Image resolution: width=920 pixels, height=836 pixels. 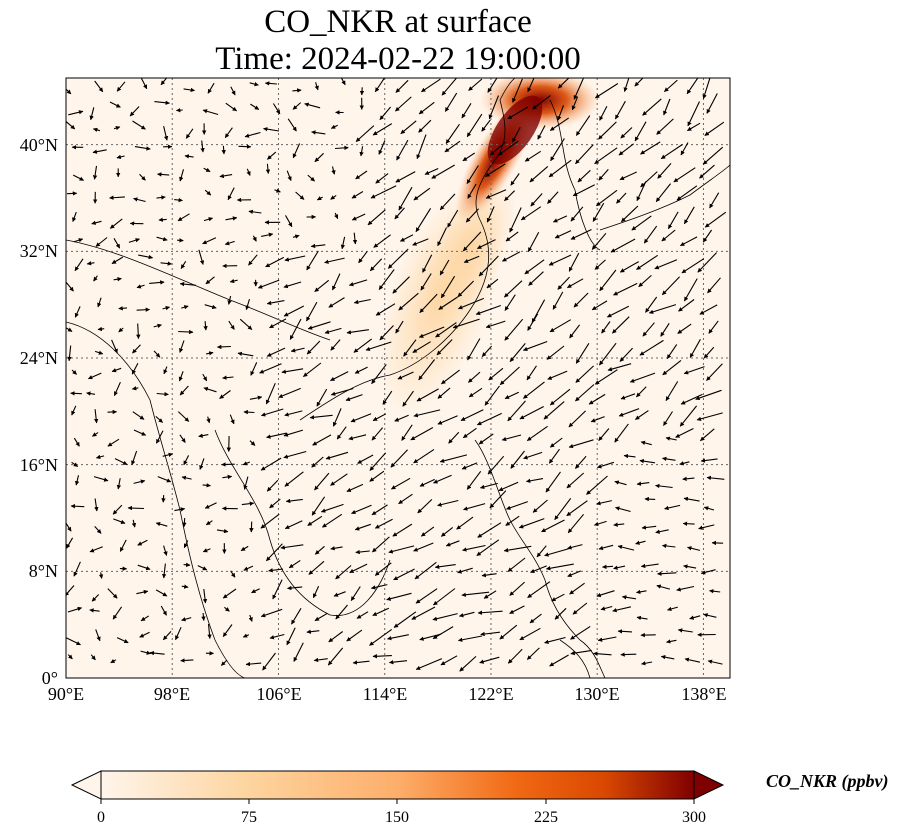 I want to click on lon-tick-label: 106°E, so click(x=278, y=694).